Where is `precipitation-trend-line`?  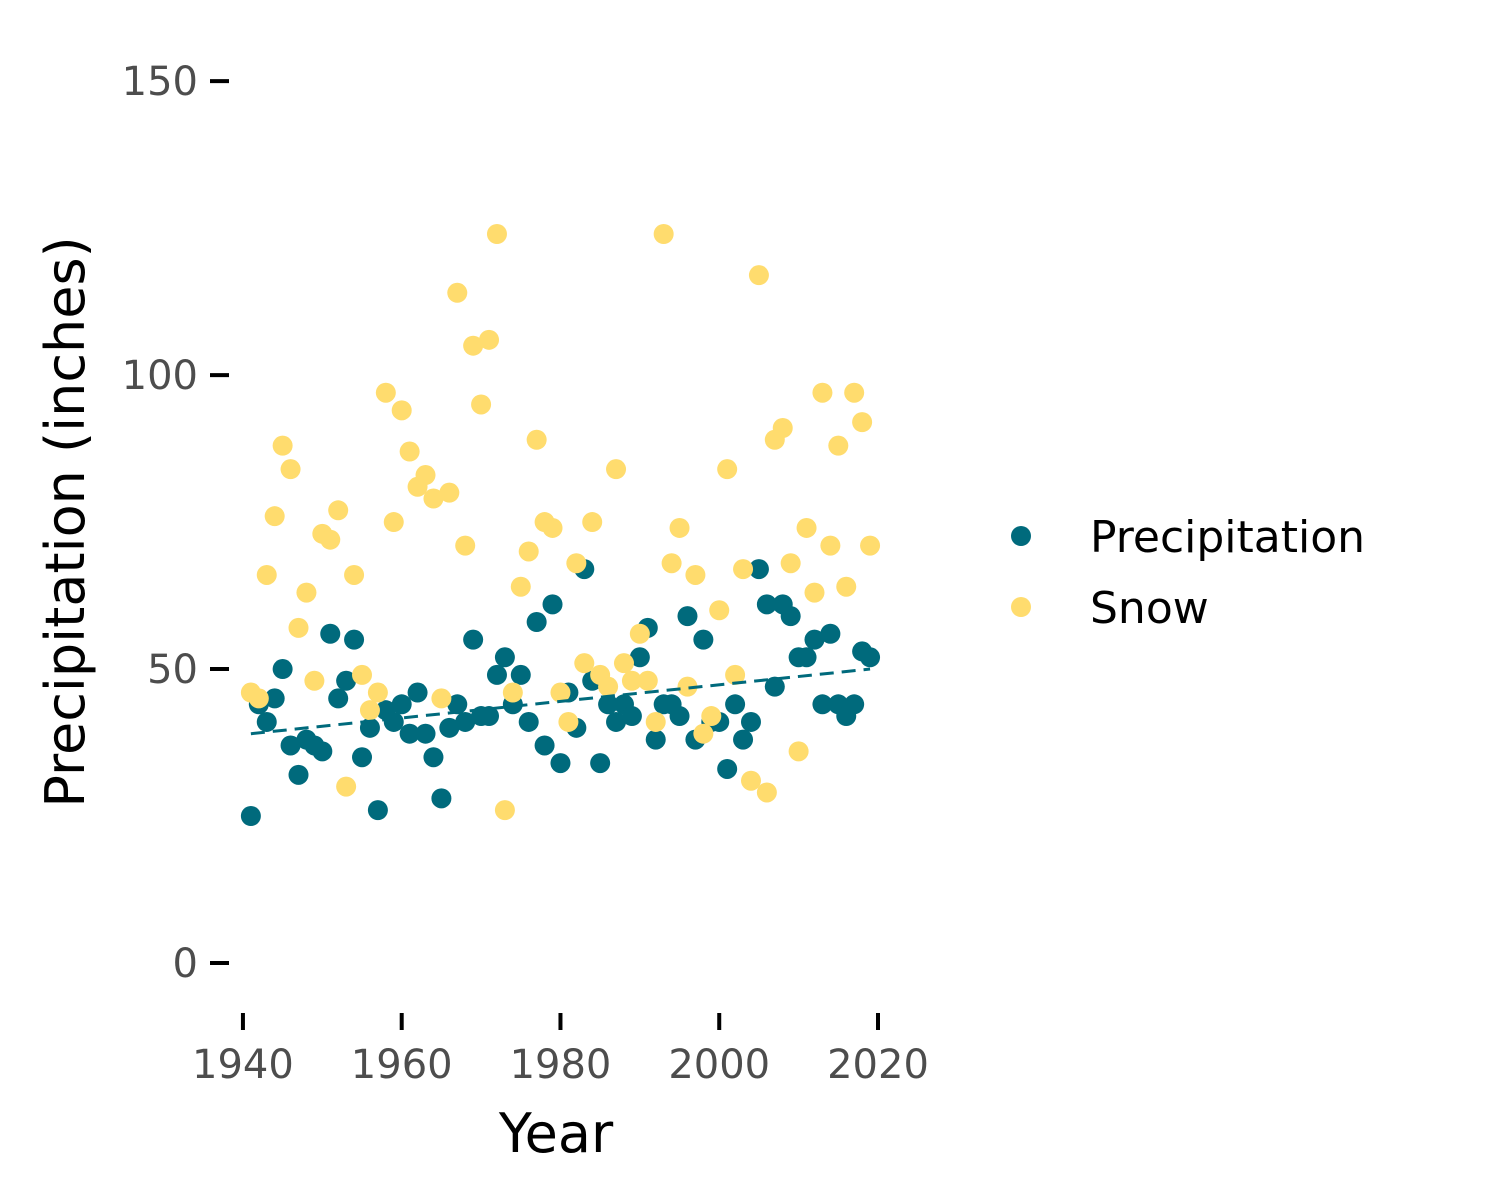
precipitation-trend-line is located at coordinates (560, 701).